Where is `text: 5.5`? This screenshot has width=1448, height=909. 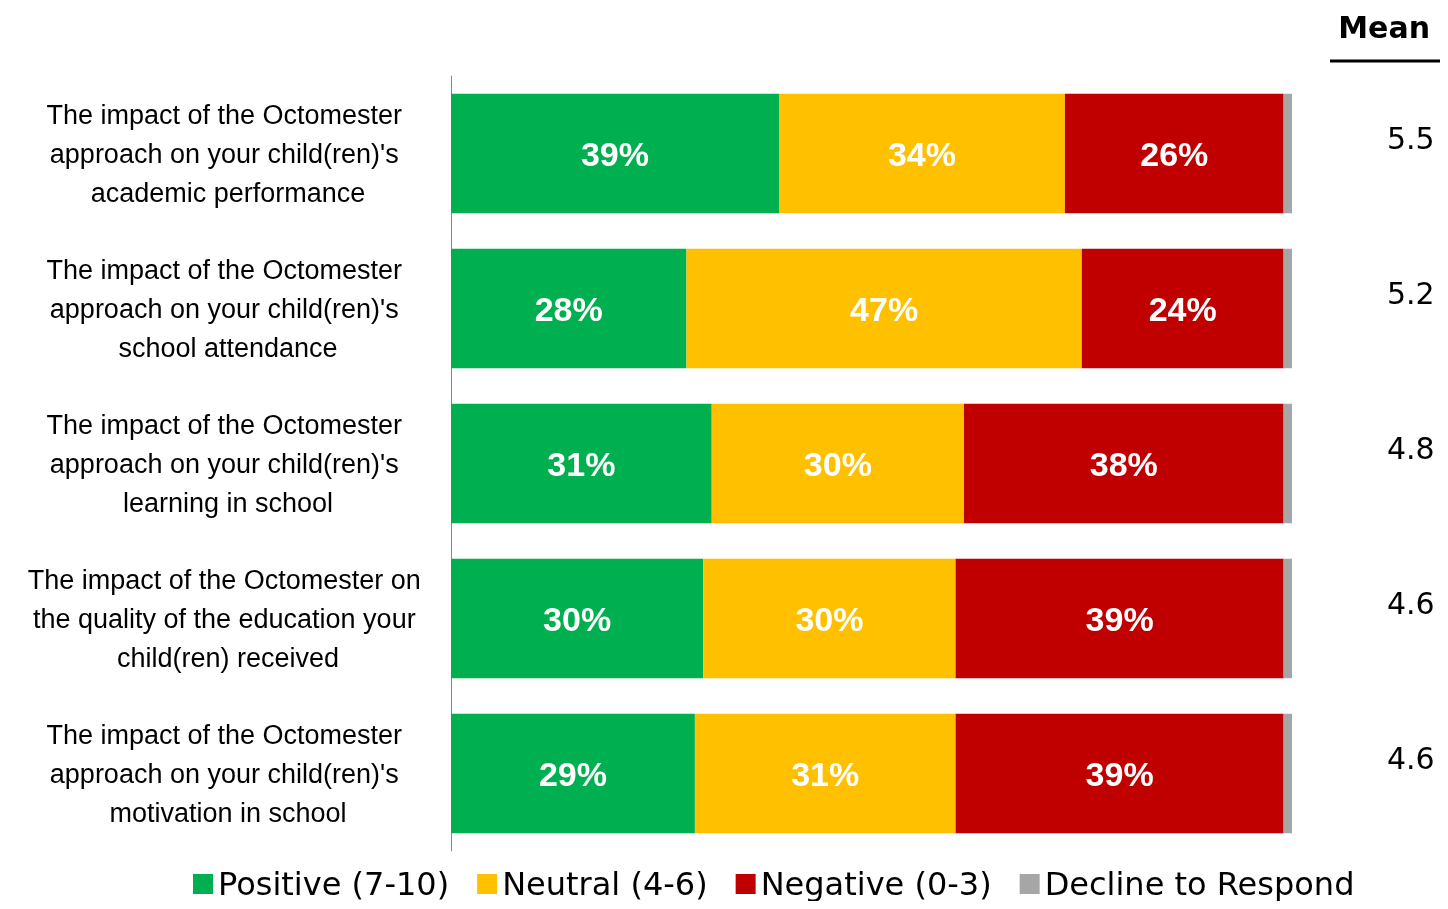
text: 5.5 is located at coordinates (1411, 138).